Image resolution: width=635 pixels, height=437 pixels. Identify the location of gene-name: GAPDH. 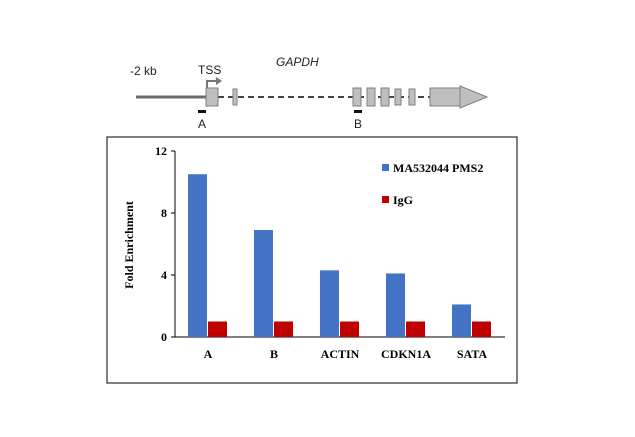
(297, 62).